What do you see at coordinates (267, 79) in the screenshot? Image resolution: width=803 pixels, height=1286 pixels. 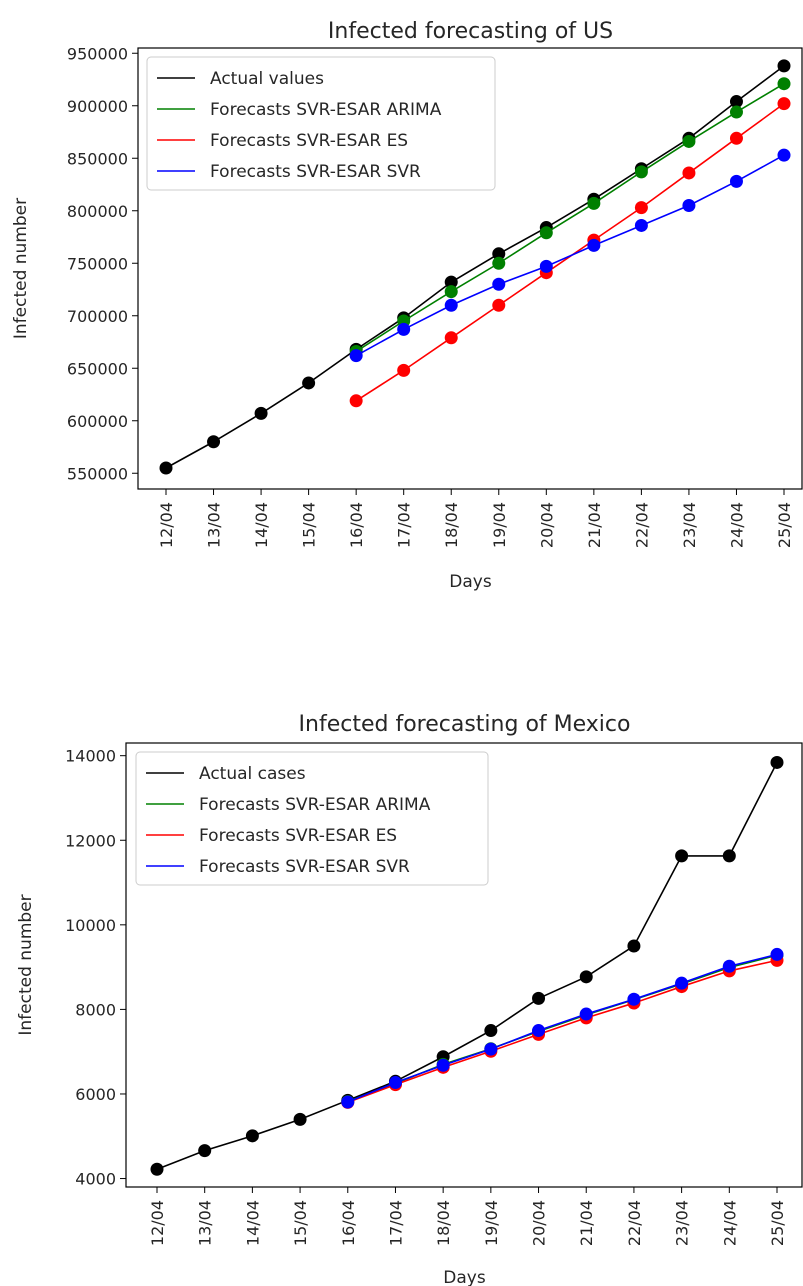 I see `legend-entry: Actual values` at bounding box center [267, 79].